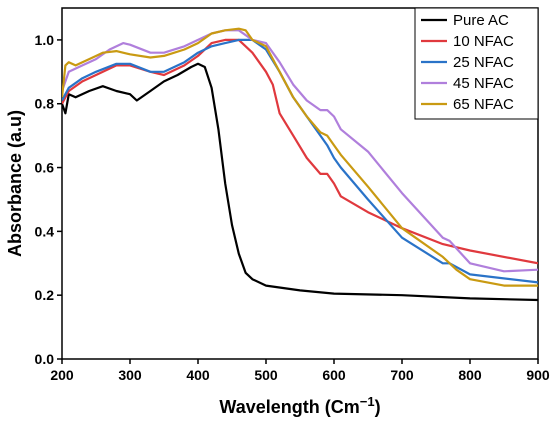 This screenshot has height=423, width=550. Describe the element at coordinates (45, 231) in the screenshot. I see `y-tick-label: 0.4` at that location.